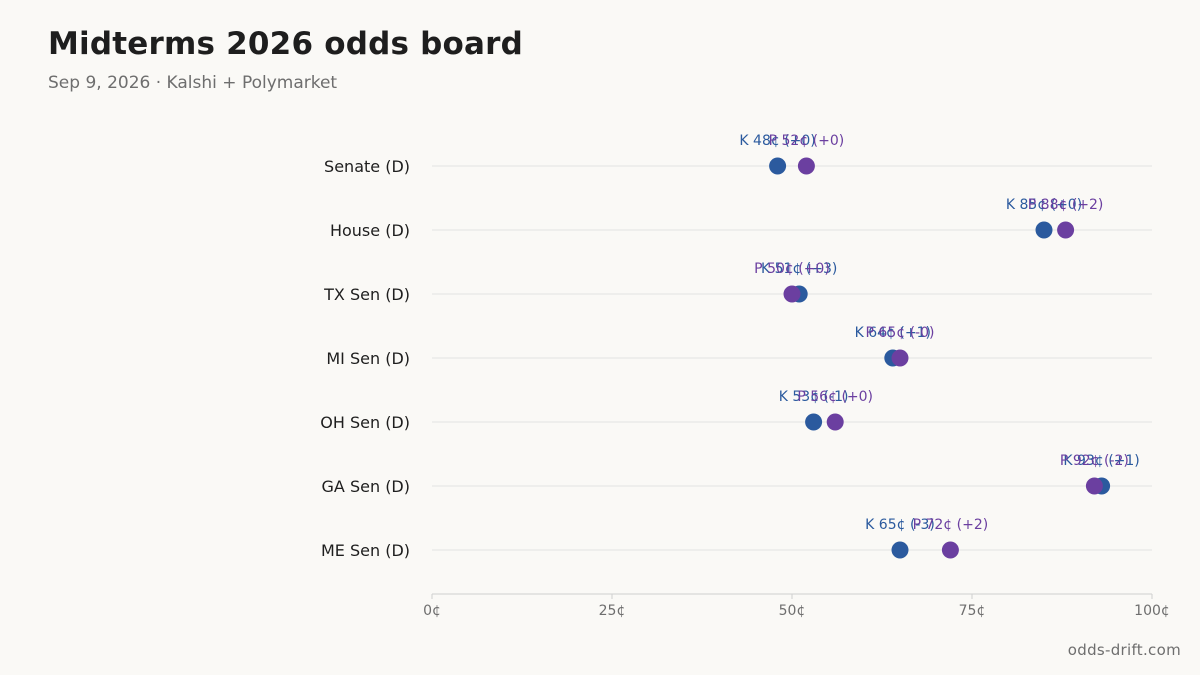  What do you see at coordinates (900, 333) in the screenshot?
I see `value-label-p: P 65¢ (-0)` at bounding box center [900, 333].